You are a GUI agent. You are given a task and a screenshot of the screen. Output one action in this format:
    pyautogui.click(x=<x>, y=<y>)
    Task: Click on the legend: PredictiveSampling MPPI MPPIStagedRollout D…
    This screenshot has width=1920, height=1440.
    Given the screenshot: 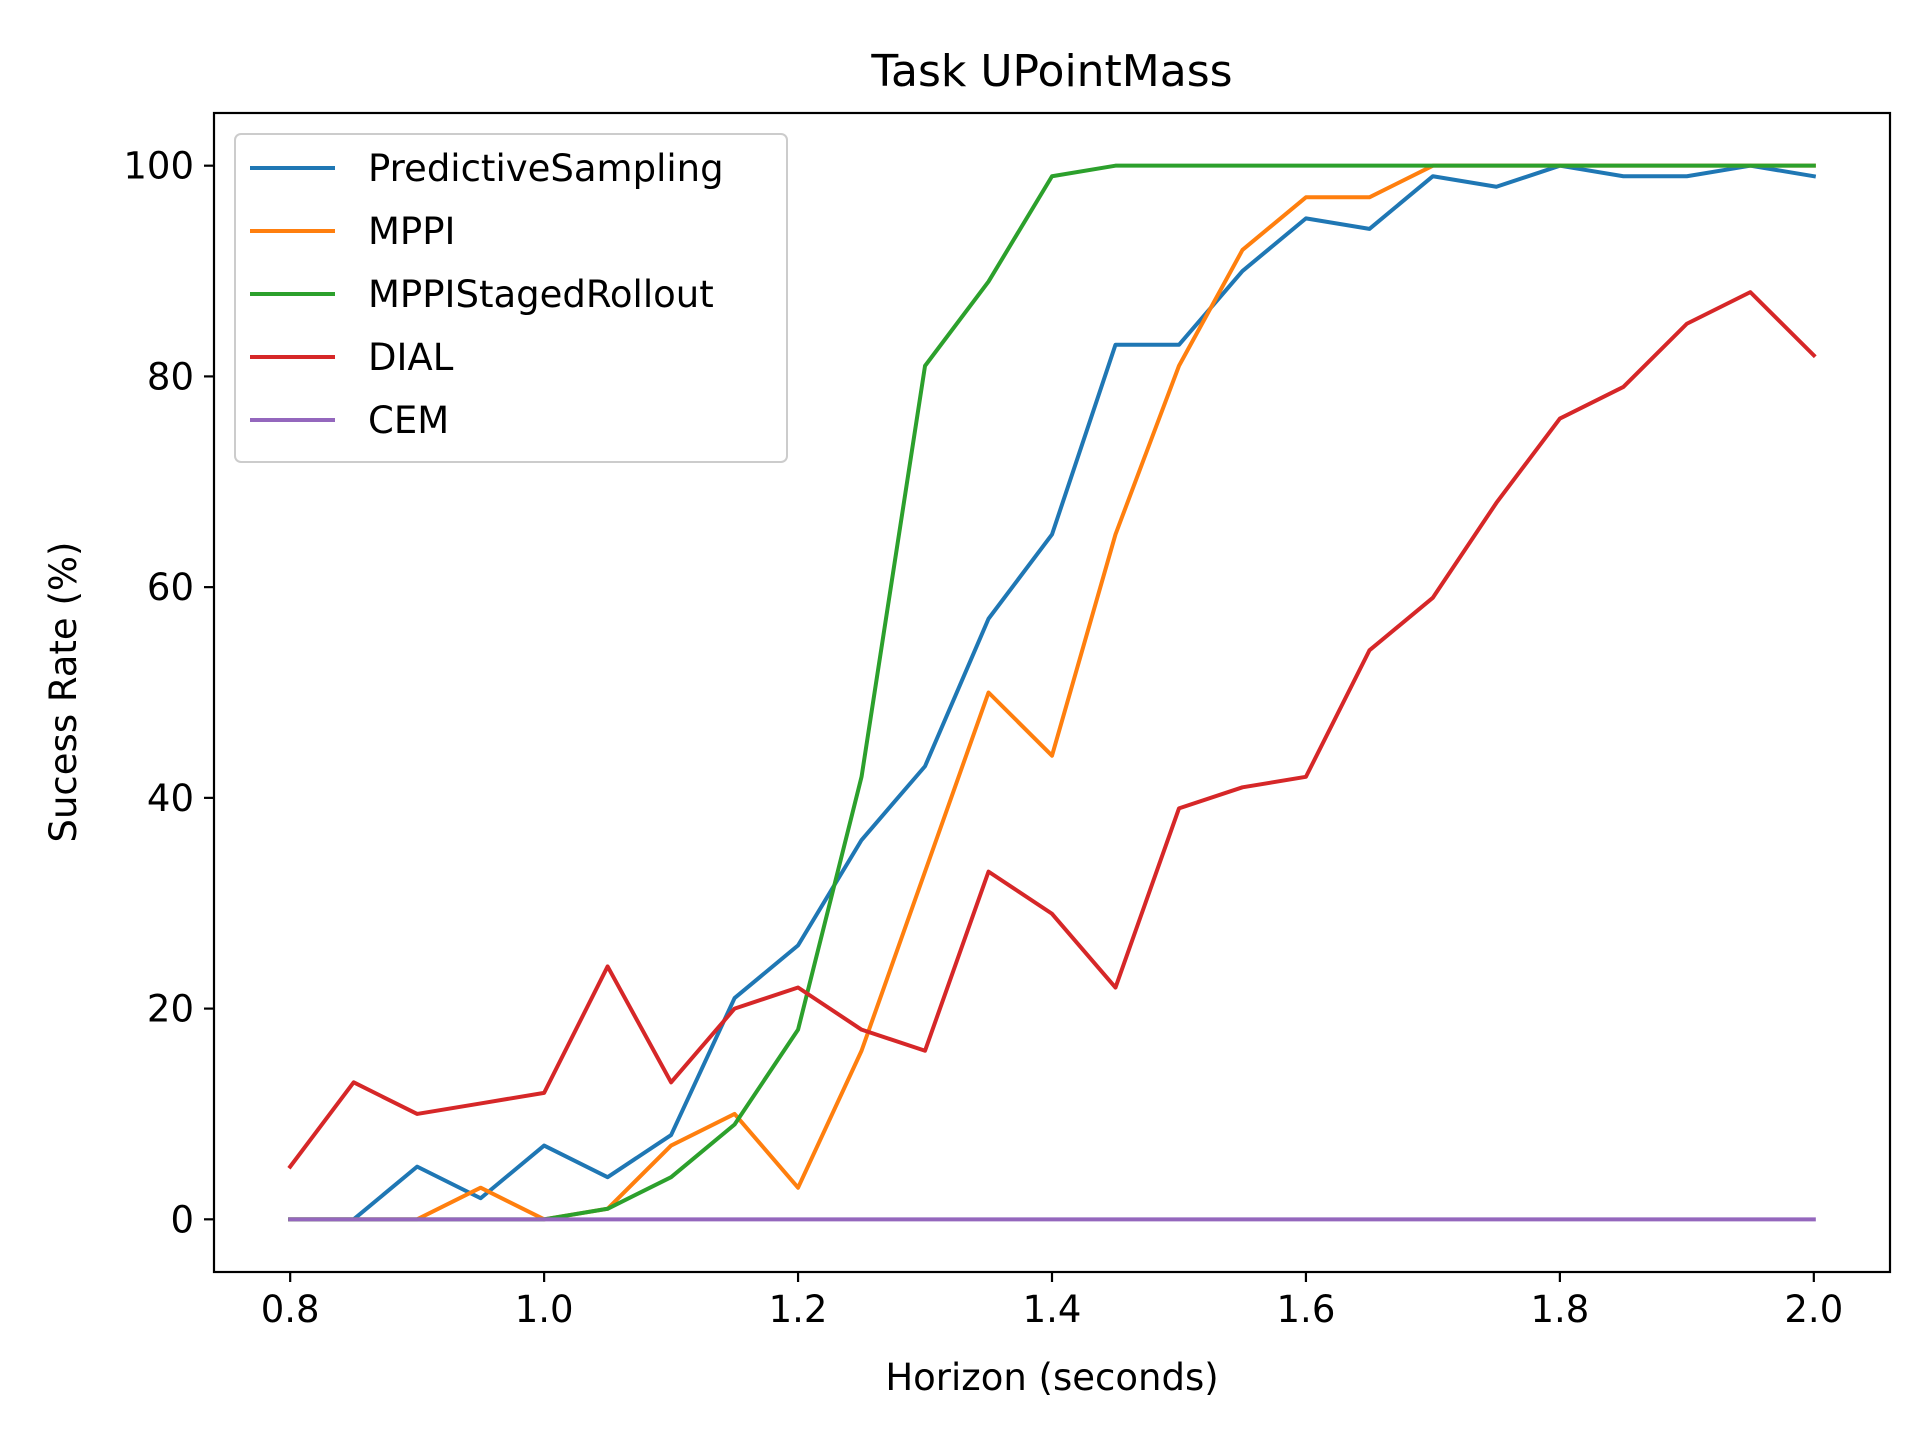 What is the action you would take?
    pyautogui.click(x=511, y=298)
    